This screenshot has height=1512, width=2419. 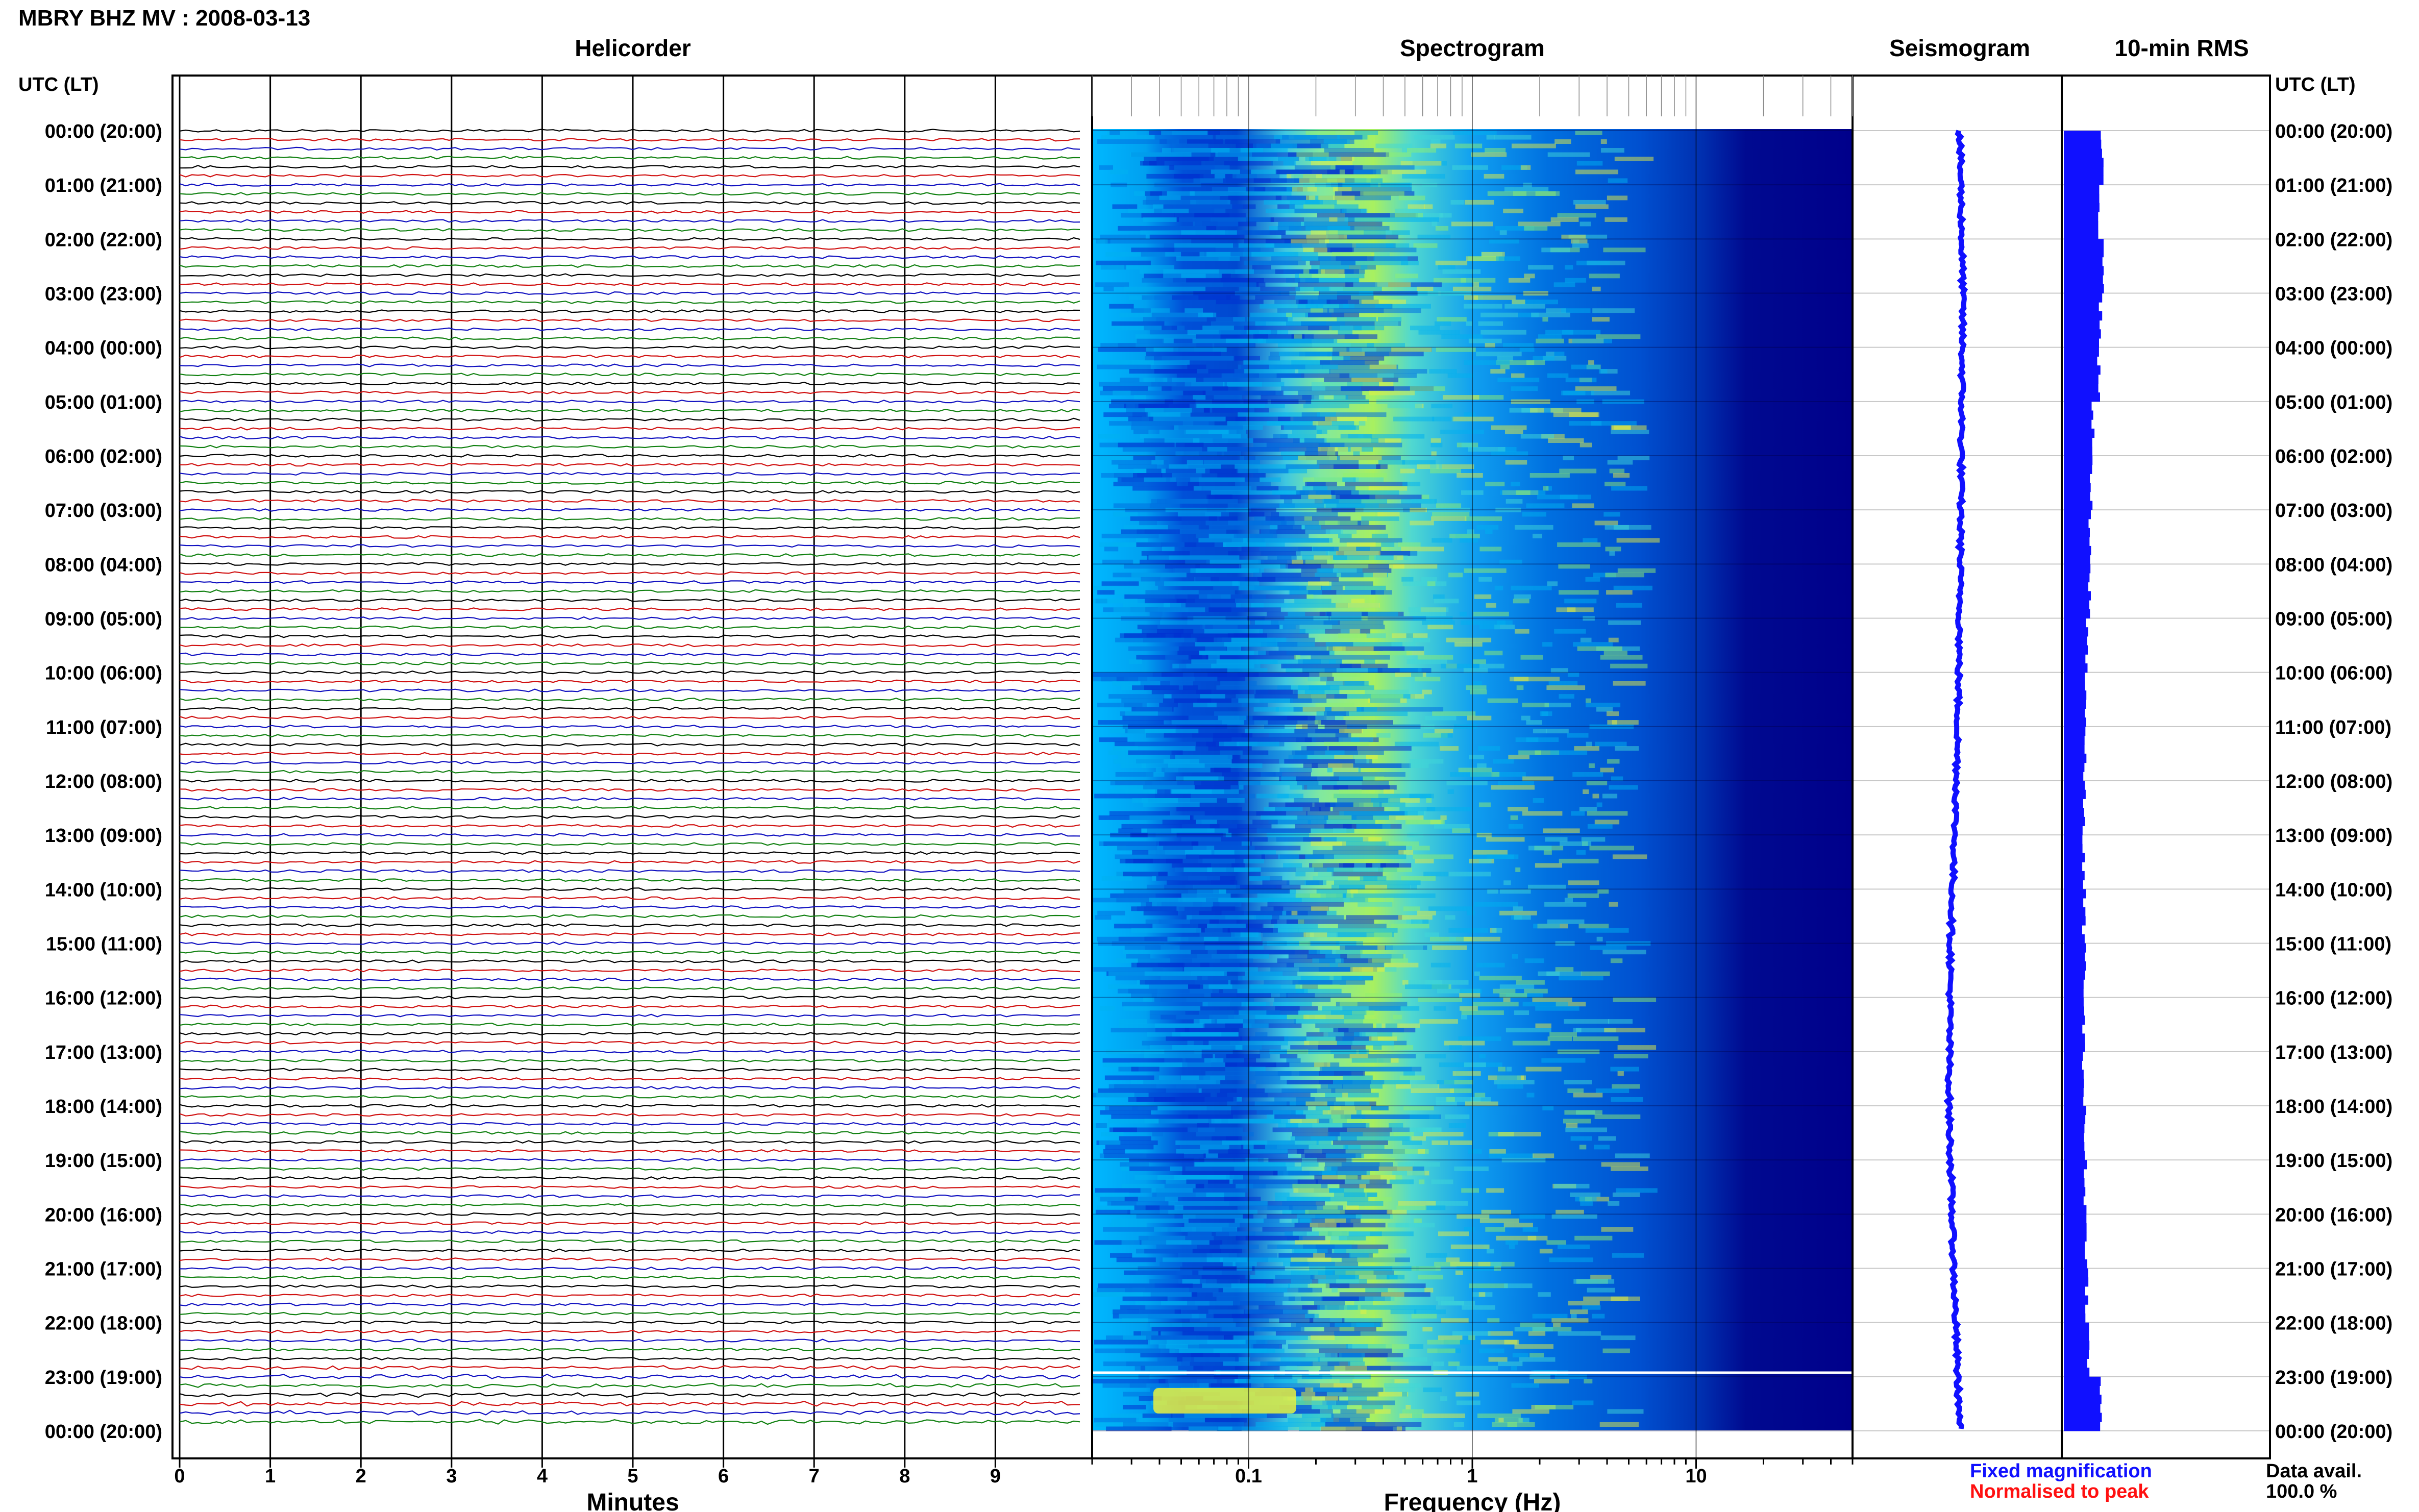 What do you see at coordinates (179, 1476) in the screenshot?
I see `helicorder-tick-label: 0` at bounding box center [179, 1476].